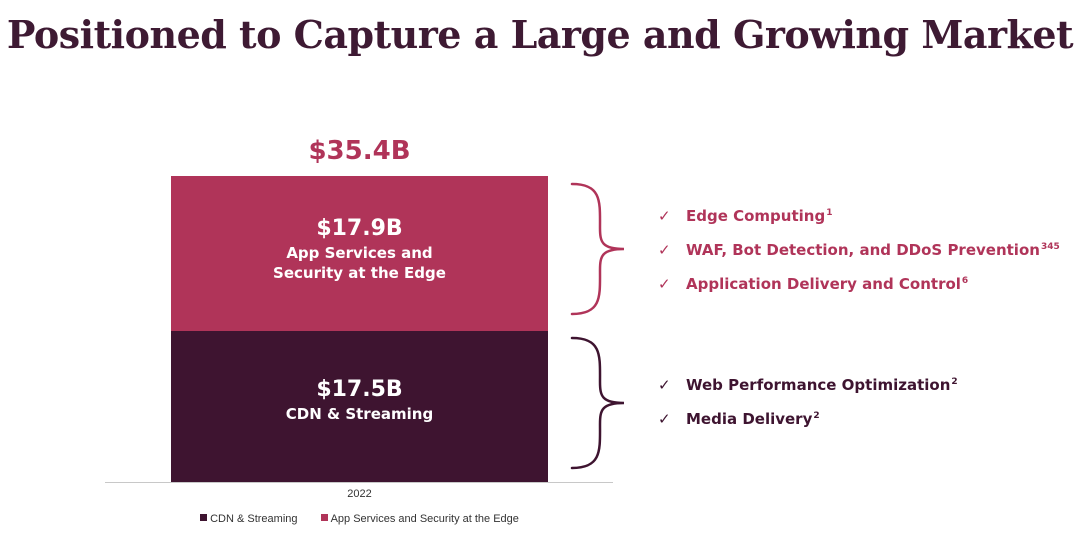 This screenshot has width=1080, height=542. I want to click on legend-item-app: App Services and Security at the Edge, so click(419, 519).